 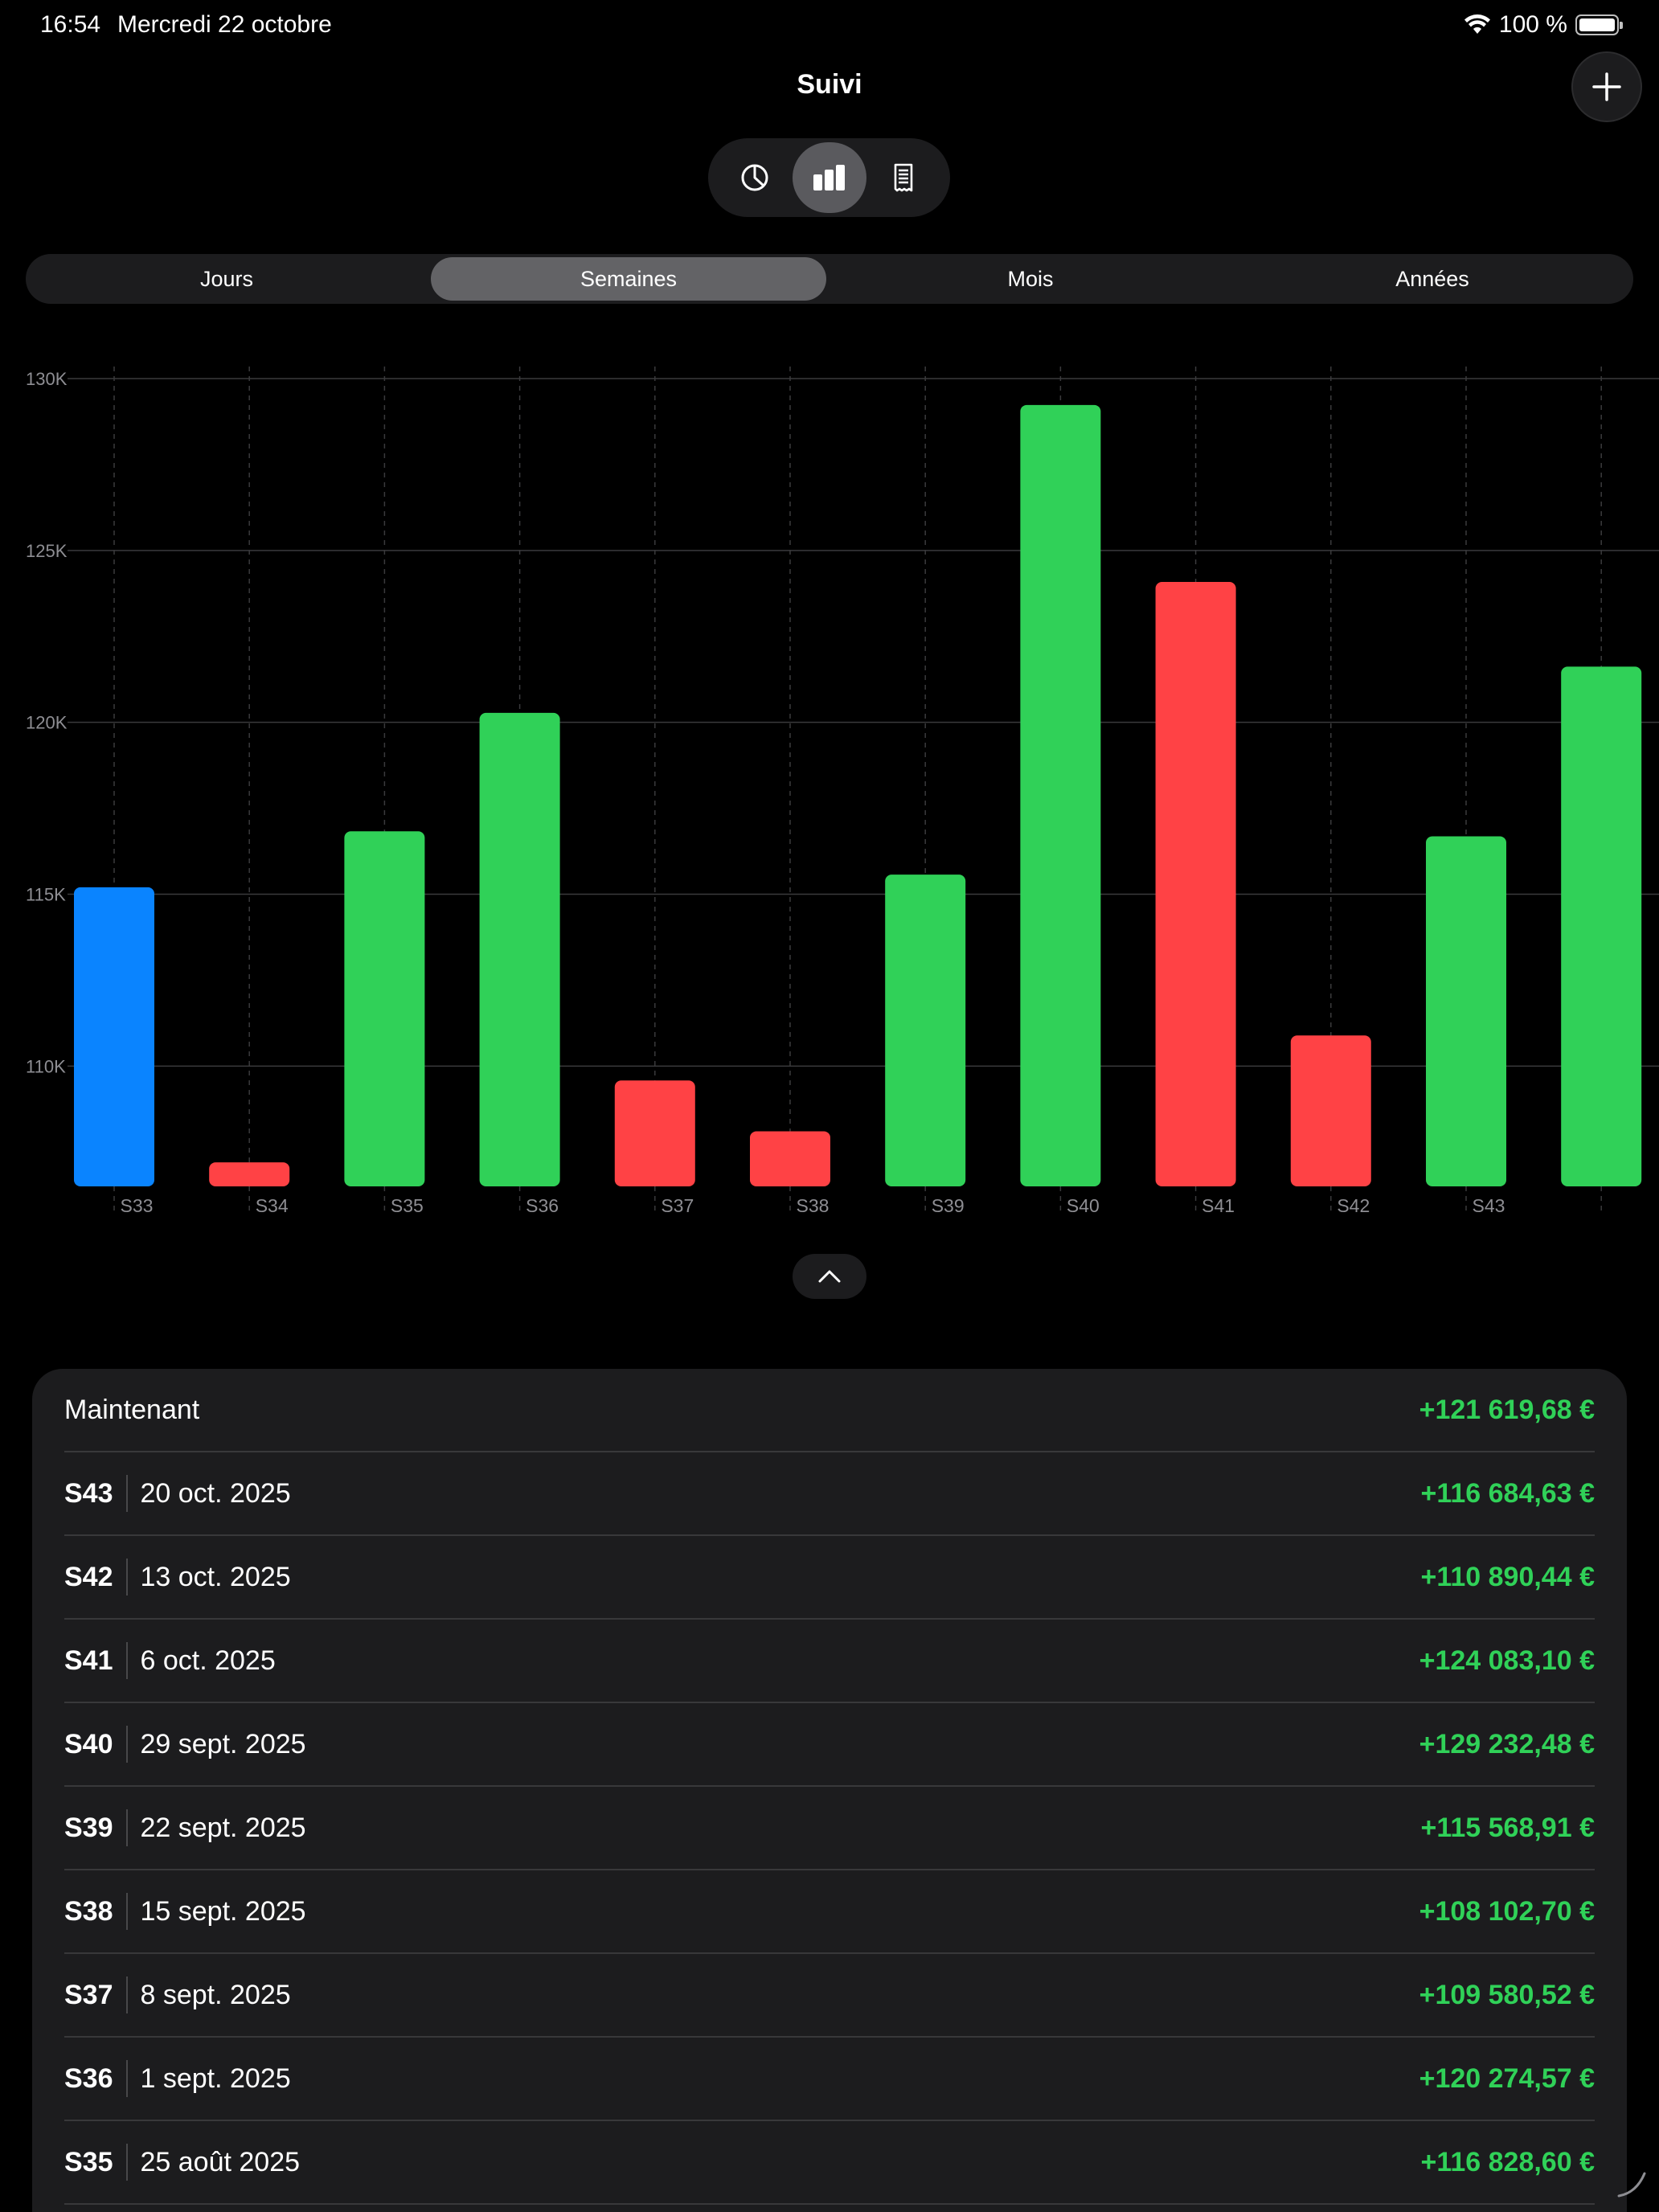 I want to click on y-tick-label: 130K, so click(x=47, y=379).